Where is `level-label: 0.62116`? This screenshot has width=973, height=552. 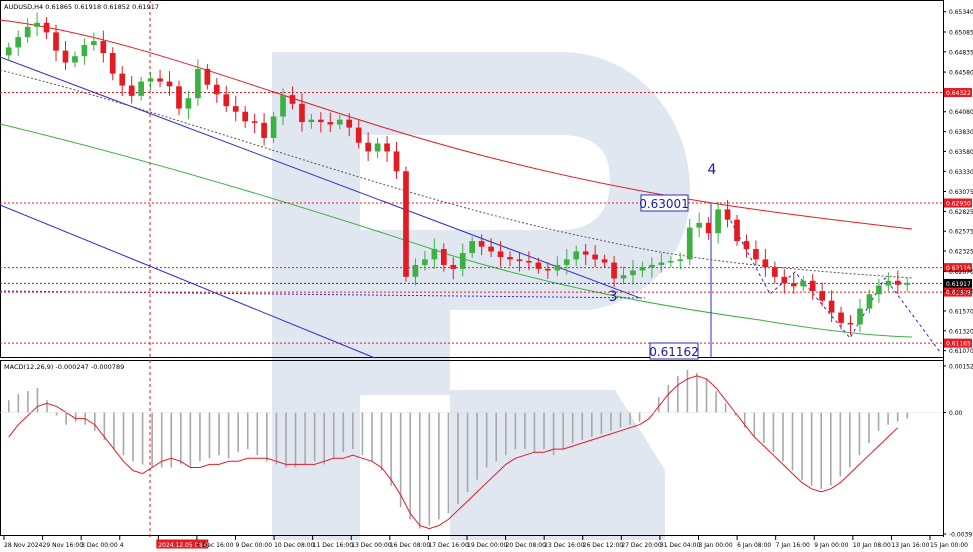 level-label: 0.62116 is located at coordinates (958, 268).